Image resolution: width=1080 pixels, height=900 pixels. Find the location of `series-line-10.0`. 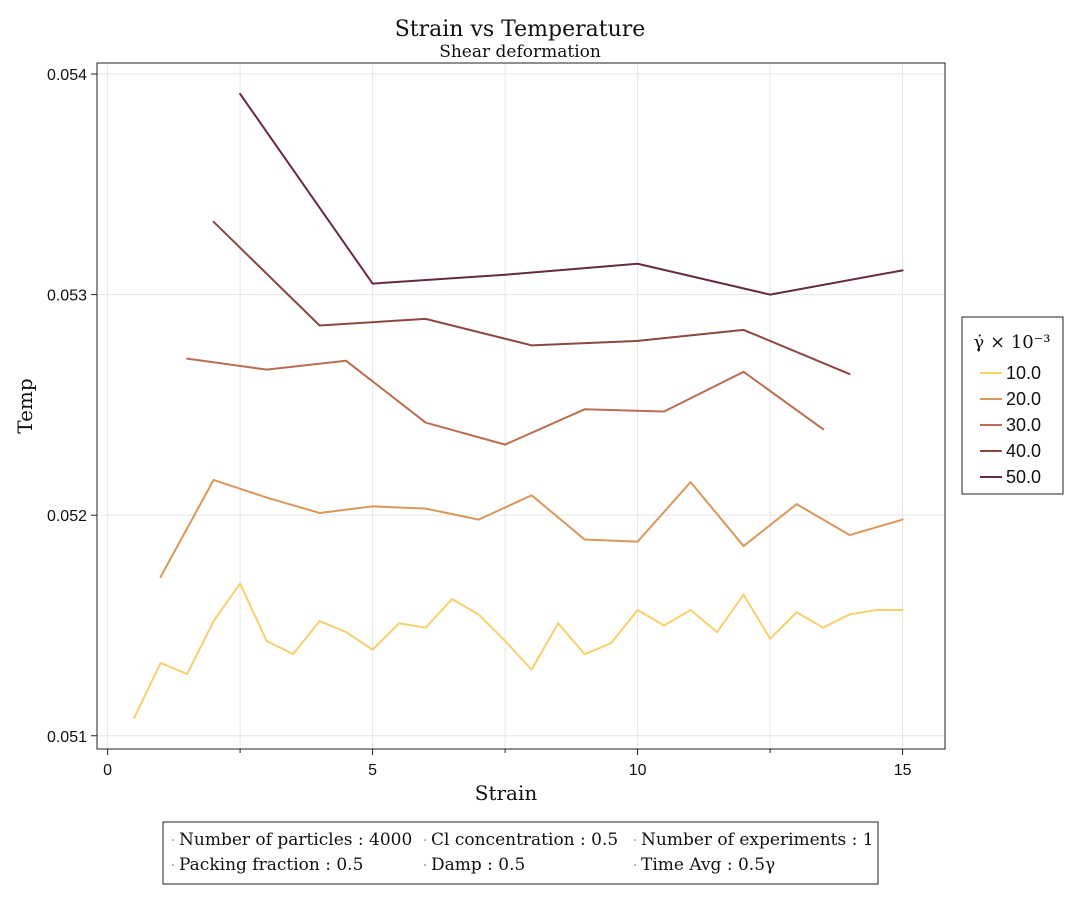

series-line-10.0 is located at coordinates (518, 651).